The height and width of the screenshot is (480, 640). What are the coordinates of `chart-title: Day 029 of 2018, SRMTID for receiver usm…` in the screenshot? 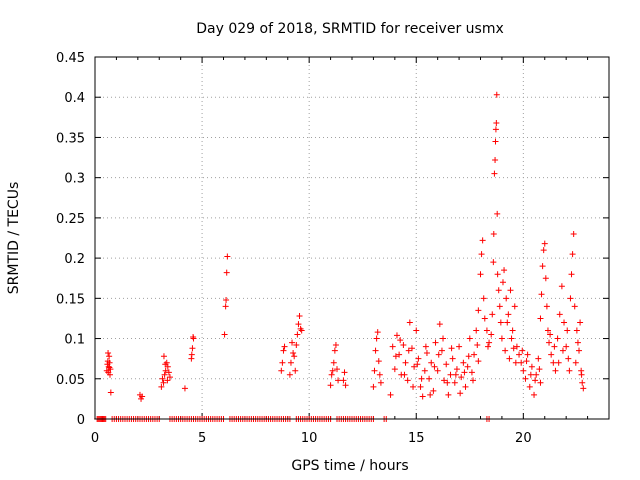 It's located at (350, 29).